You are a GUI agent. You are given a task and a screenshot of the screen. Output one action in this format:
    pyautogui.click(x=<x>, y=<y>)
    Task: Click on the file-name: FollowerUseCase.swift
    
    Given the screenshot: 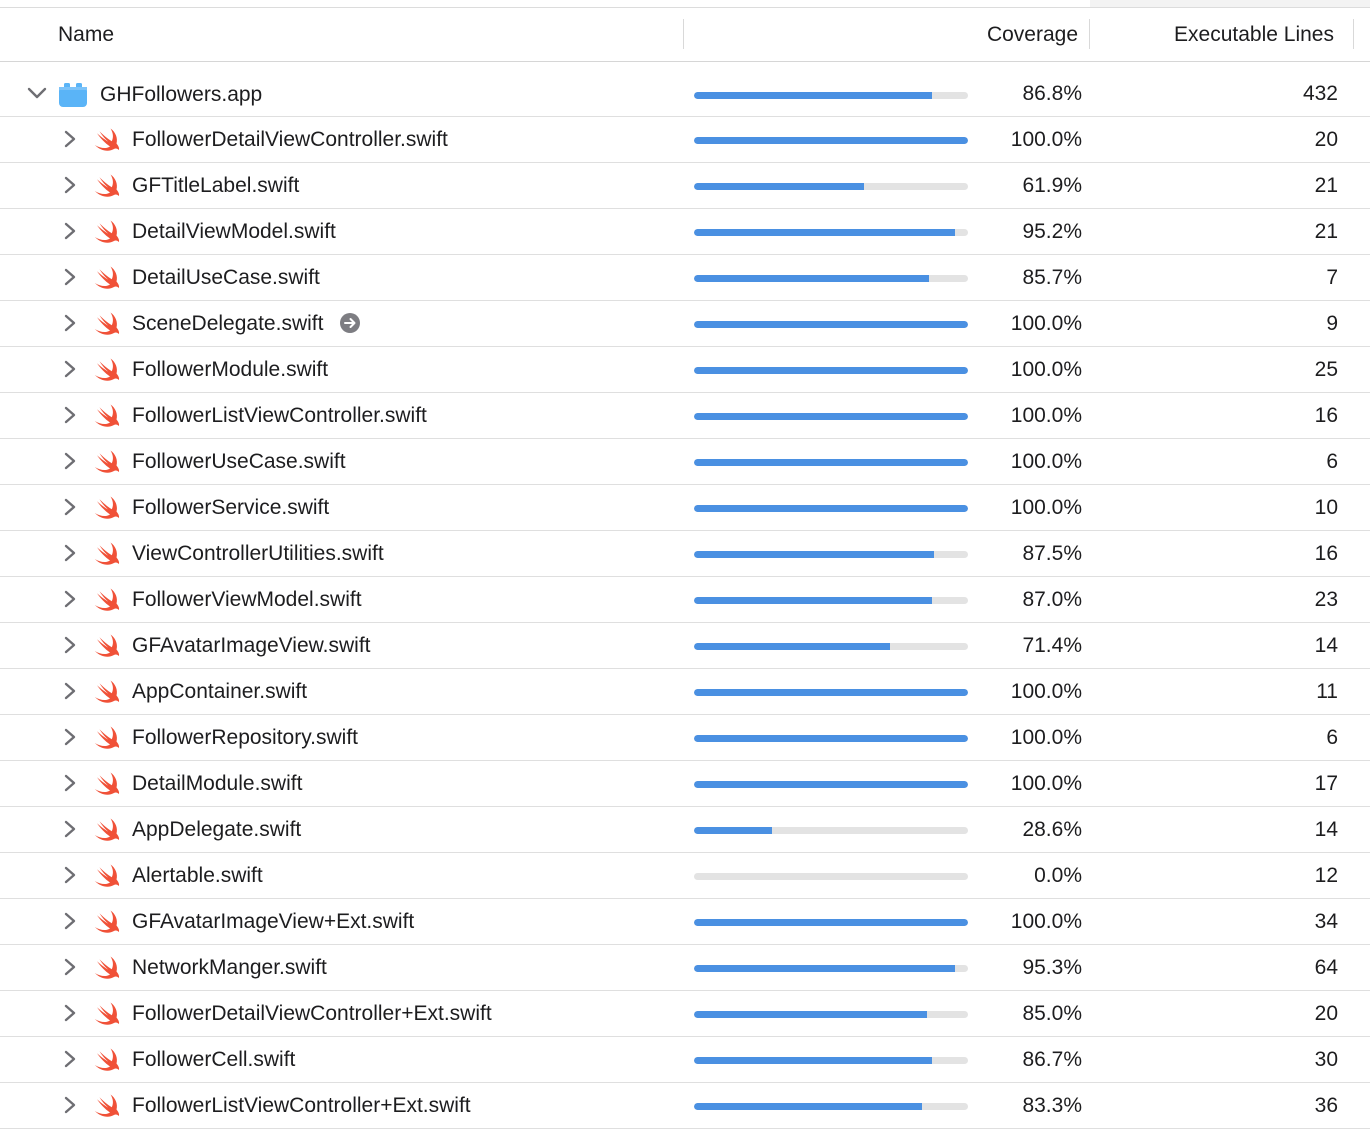 What is the action you would take?
    pyautogui.click(x=239, y=461)
    